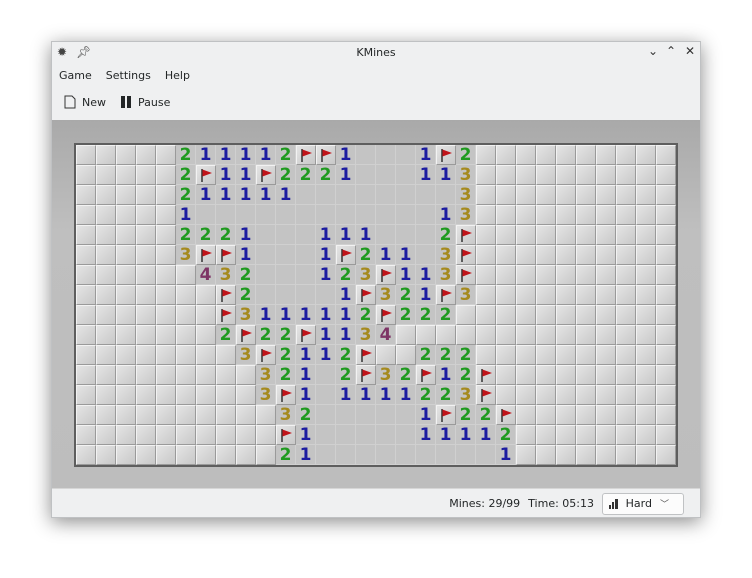 The image size is (752, 578). What do you see at coordinates (75, 75) in the screenshot?
I see `menu-game: Game` at bounding box center [75, 75].